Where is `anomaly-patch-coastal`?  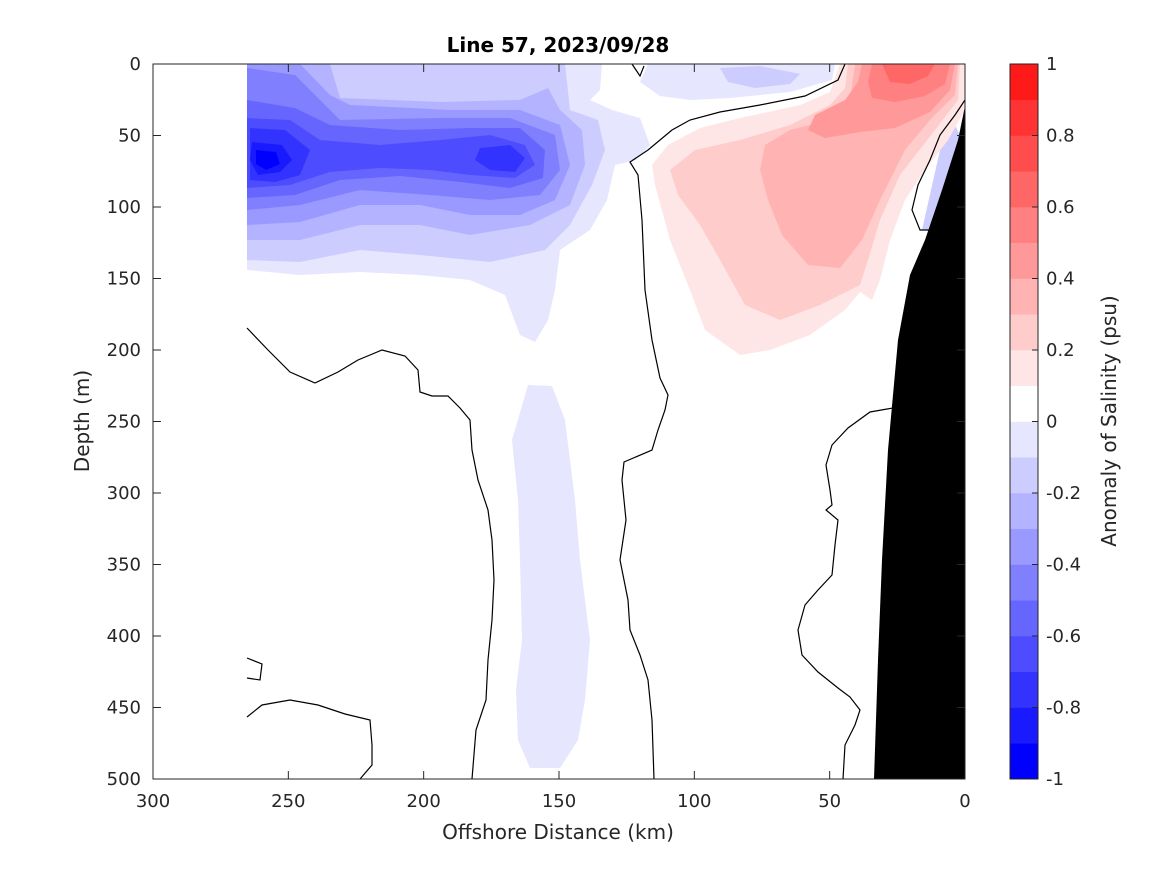 anomaly-patch-coastal is located at coordinates (942, 177).